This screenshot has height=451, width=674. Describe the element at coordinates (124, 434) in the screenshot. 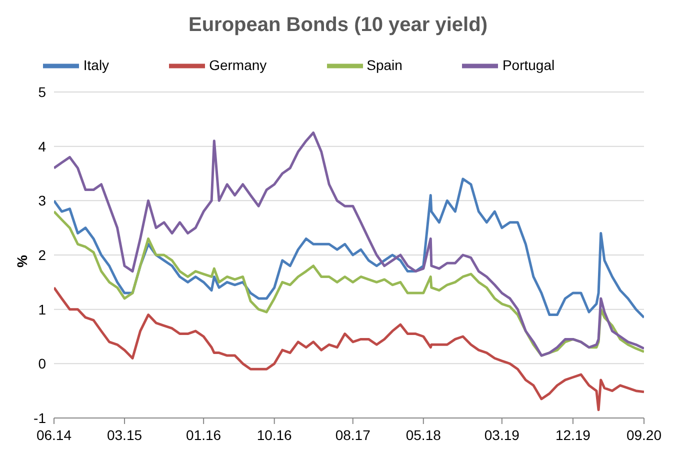

I see `x-tick-label: 03.15` at that location.